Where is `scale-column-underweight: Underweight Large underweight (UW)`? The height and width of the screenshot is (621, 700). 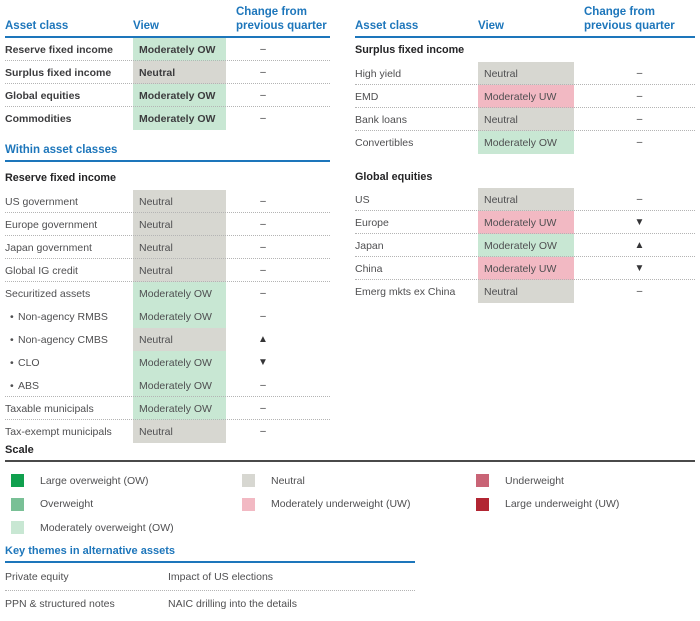 scale-column-underweight: Underweight Large underweight (UW) is located at coordinates (582, 504).